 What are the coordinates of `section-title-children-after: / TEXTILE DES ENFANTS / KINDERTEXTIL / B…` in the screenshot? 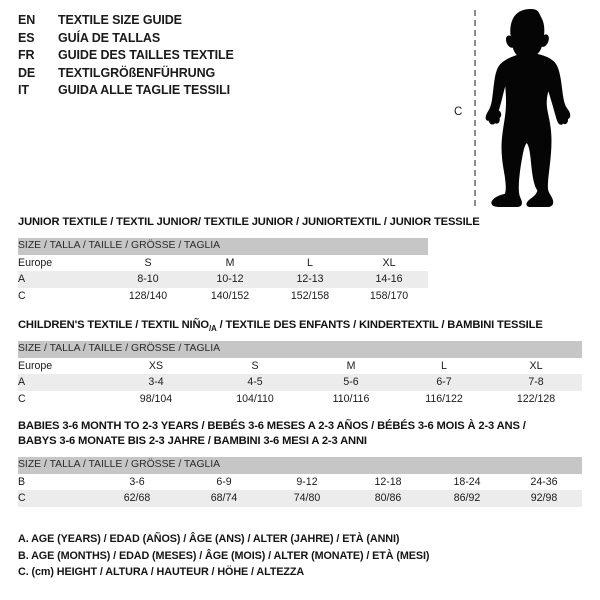 It's located at (379, 325).